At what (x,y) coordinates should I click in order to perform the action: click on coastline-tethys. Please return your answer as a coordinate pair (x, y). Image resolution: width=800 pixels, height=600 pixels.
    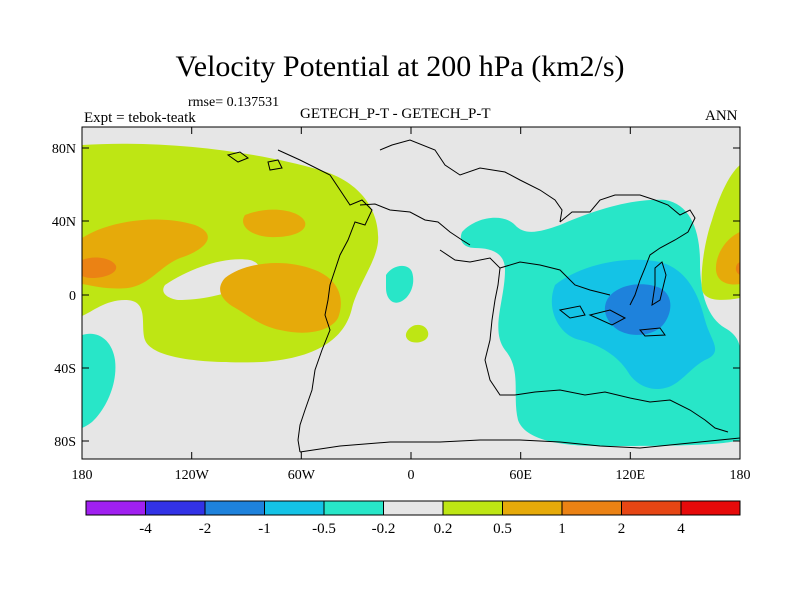
    Looking at the image, I should click on (555, 278).